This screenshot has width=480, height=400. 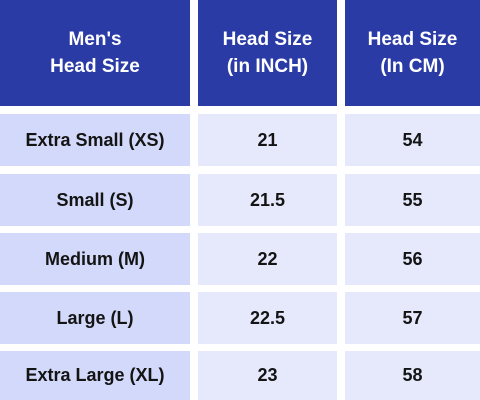 I want to click on cm-value-cell: 56, so click(x=412, y=259).